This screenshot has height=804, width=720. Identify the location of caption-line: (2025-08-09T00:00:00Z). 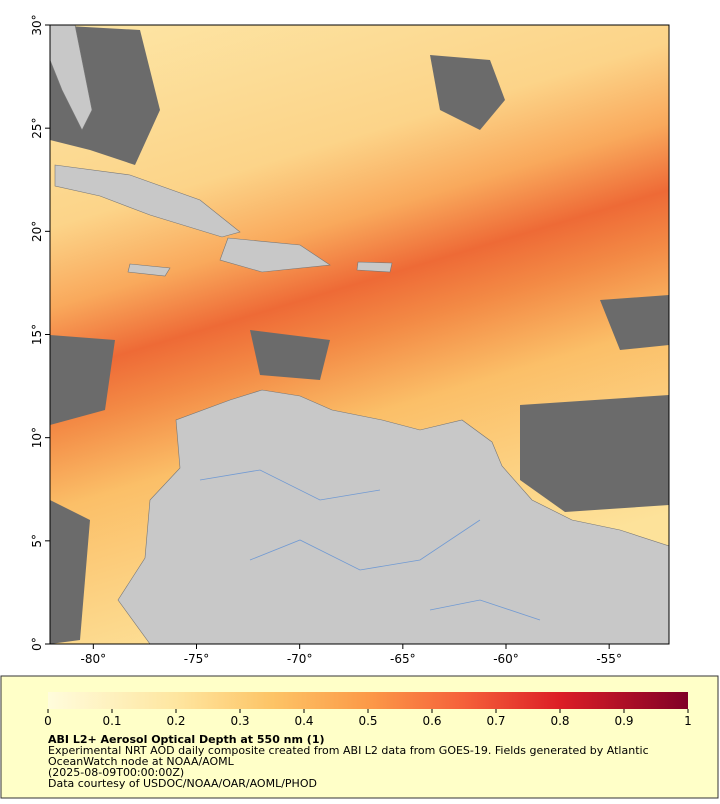
(116, 772).